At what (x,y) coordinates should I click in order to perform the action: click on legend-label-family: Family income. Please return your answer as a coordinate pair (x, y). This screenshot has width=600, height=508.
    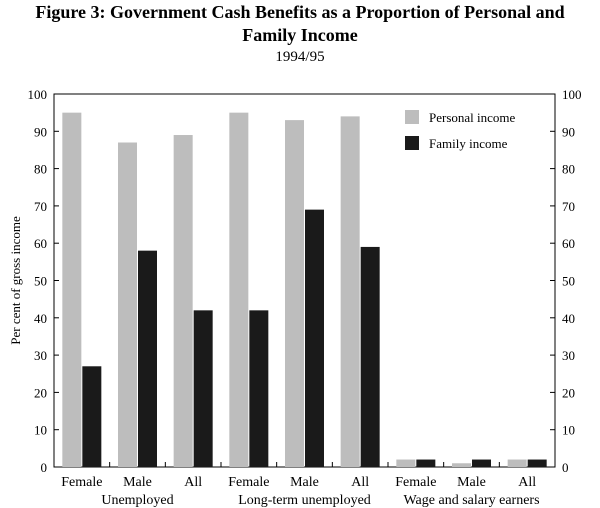
    Looking at the image, I should click on (468, 143).